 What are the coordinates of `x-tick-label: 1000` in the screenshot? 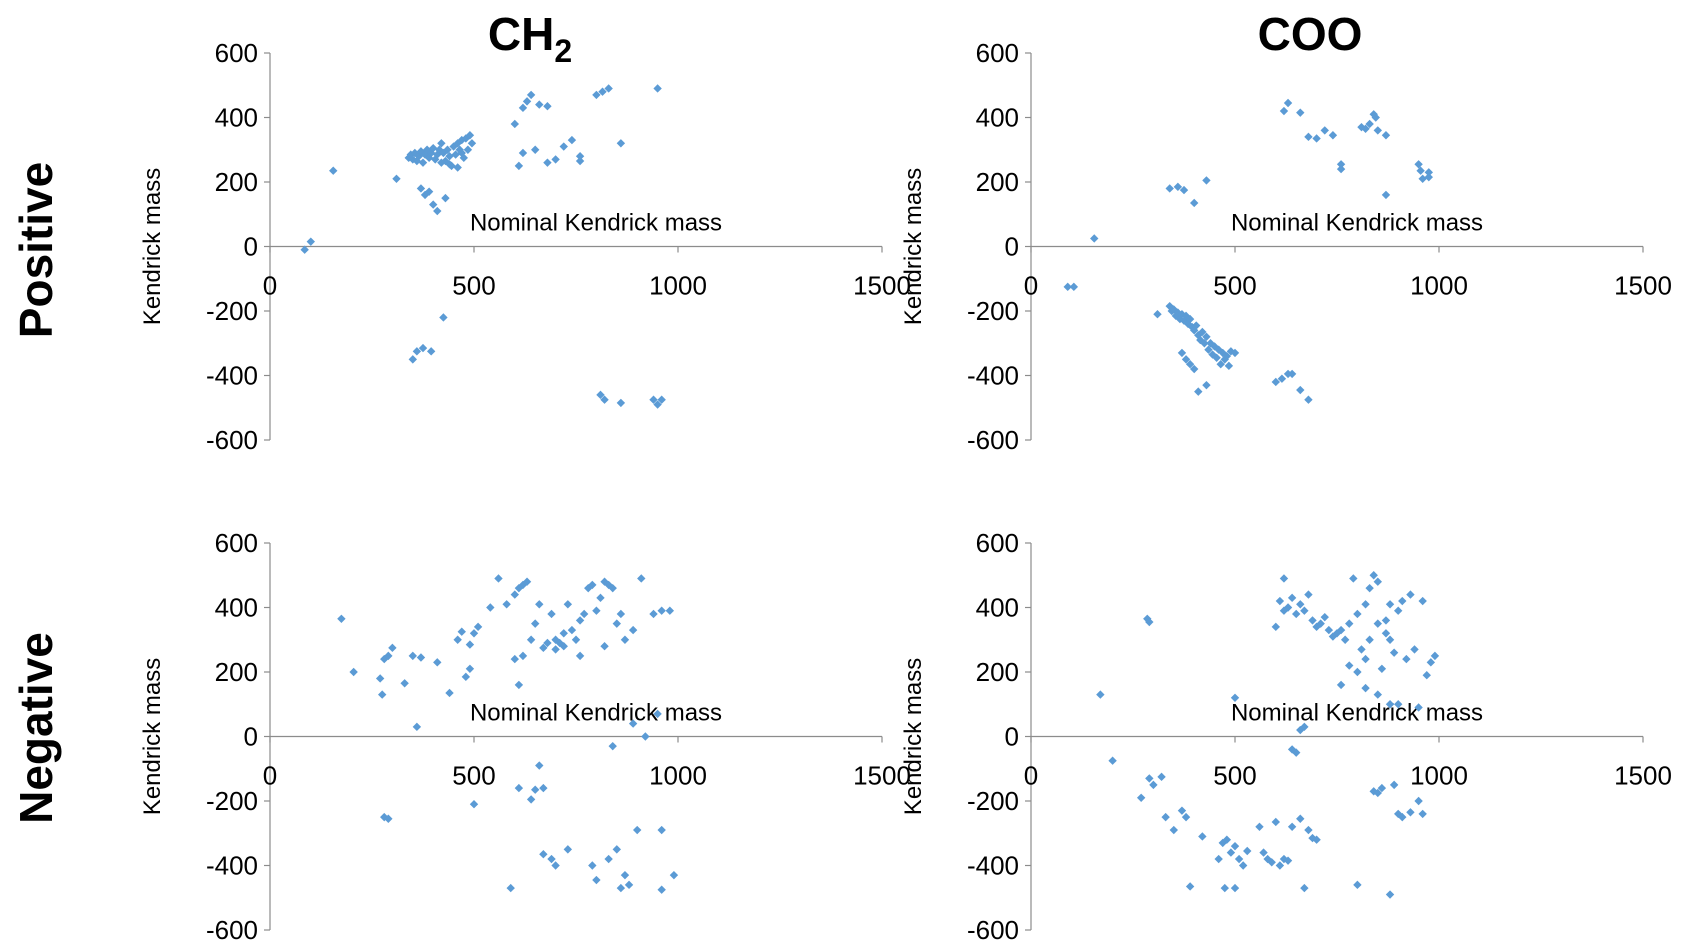 It's located at (1439, 776).